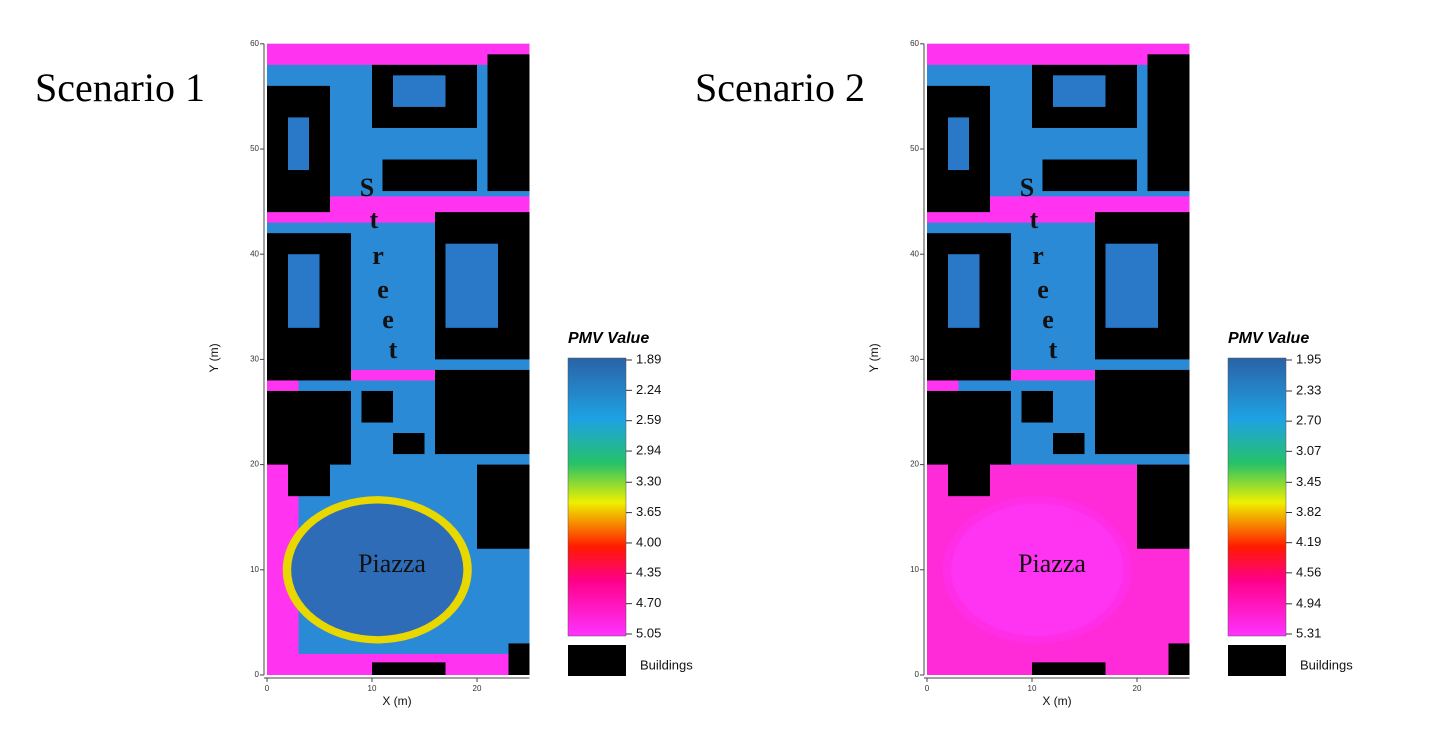 This screenshot has width=1435, height=746. Describe the element at coordinates (1308, 481) in the screenshot. I see `legend-tick-label: 3.45` at that location.